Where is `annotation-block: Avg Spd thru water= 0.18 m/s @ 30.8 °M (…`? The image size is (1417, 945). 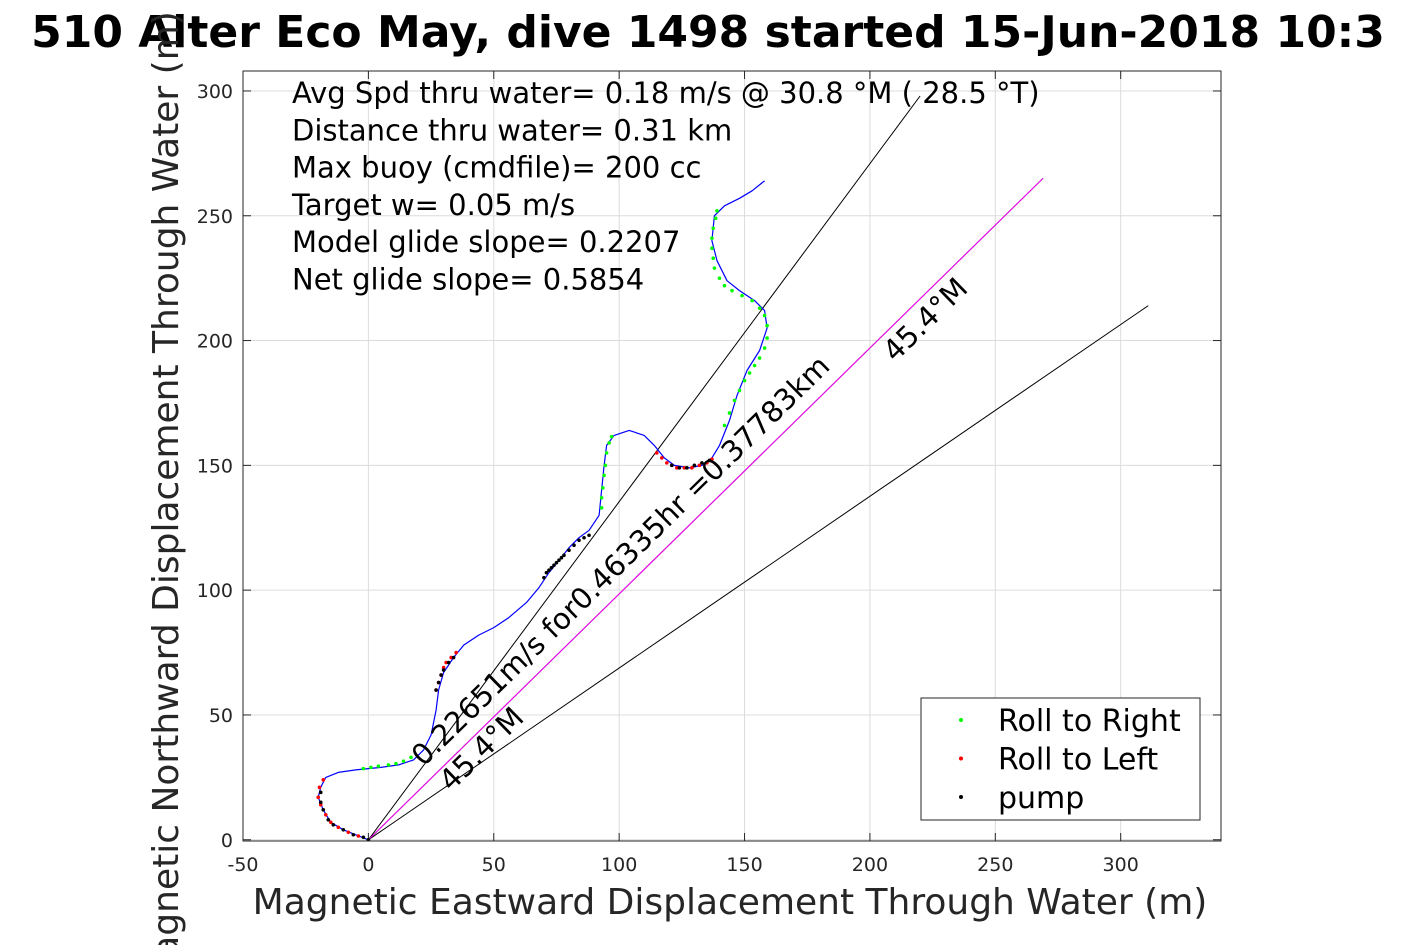
annotation-block: Avg Spd thru water= 0.18 m/s @ 30.8 °M (… is located at coordinates (665, 186).